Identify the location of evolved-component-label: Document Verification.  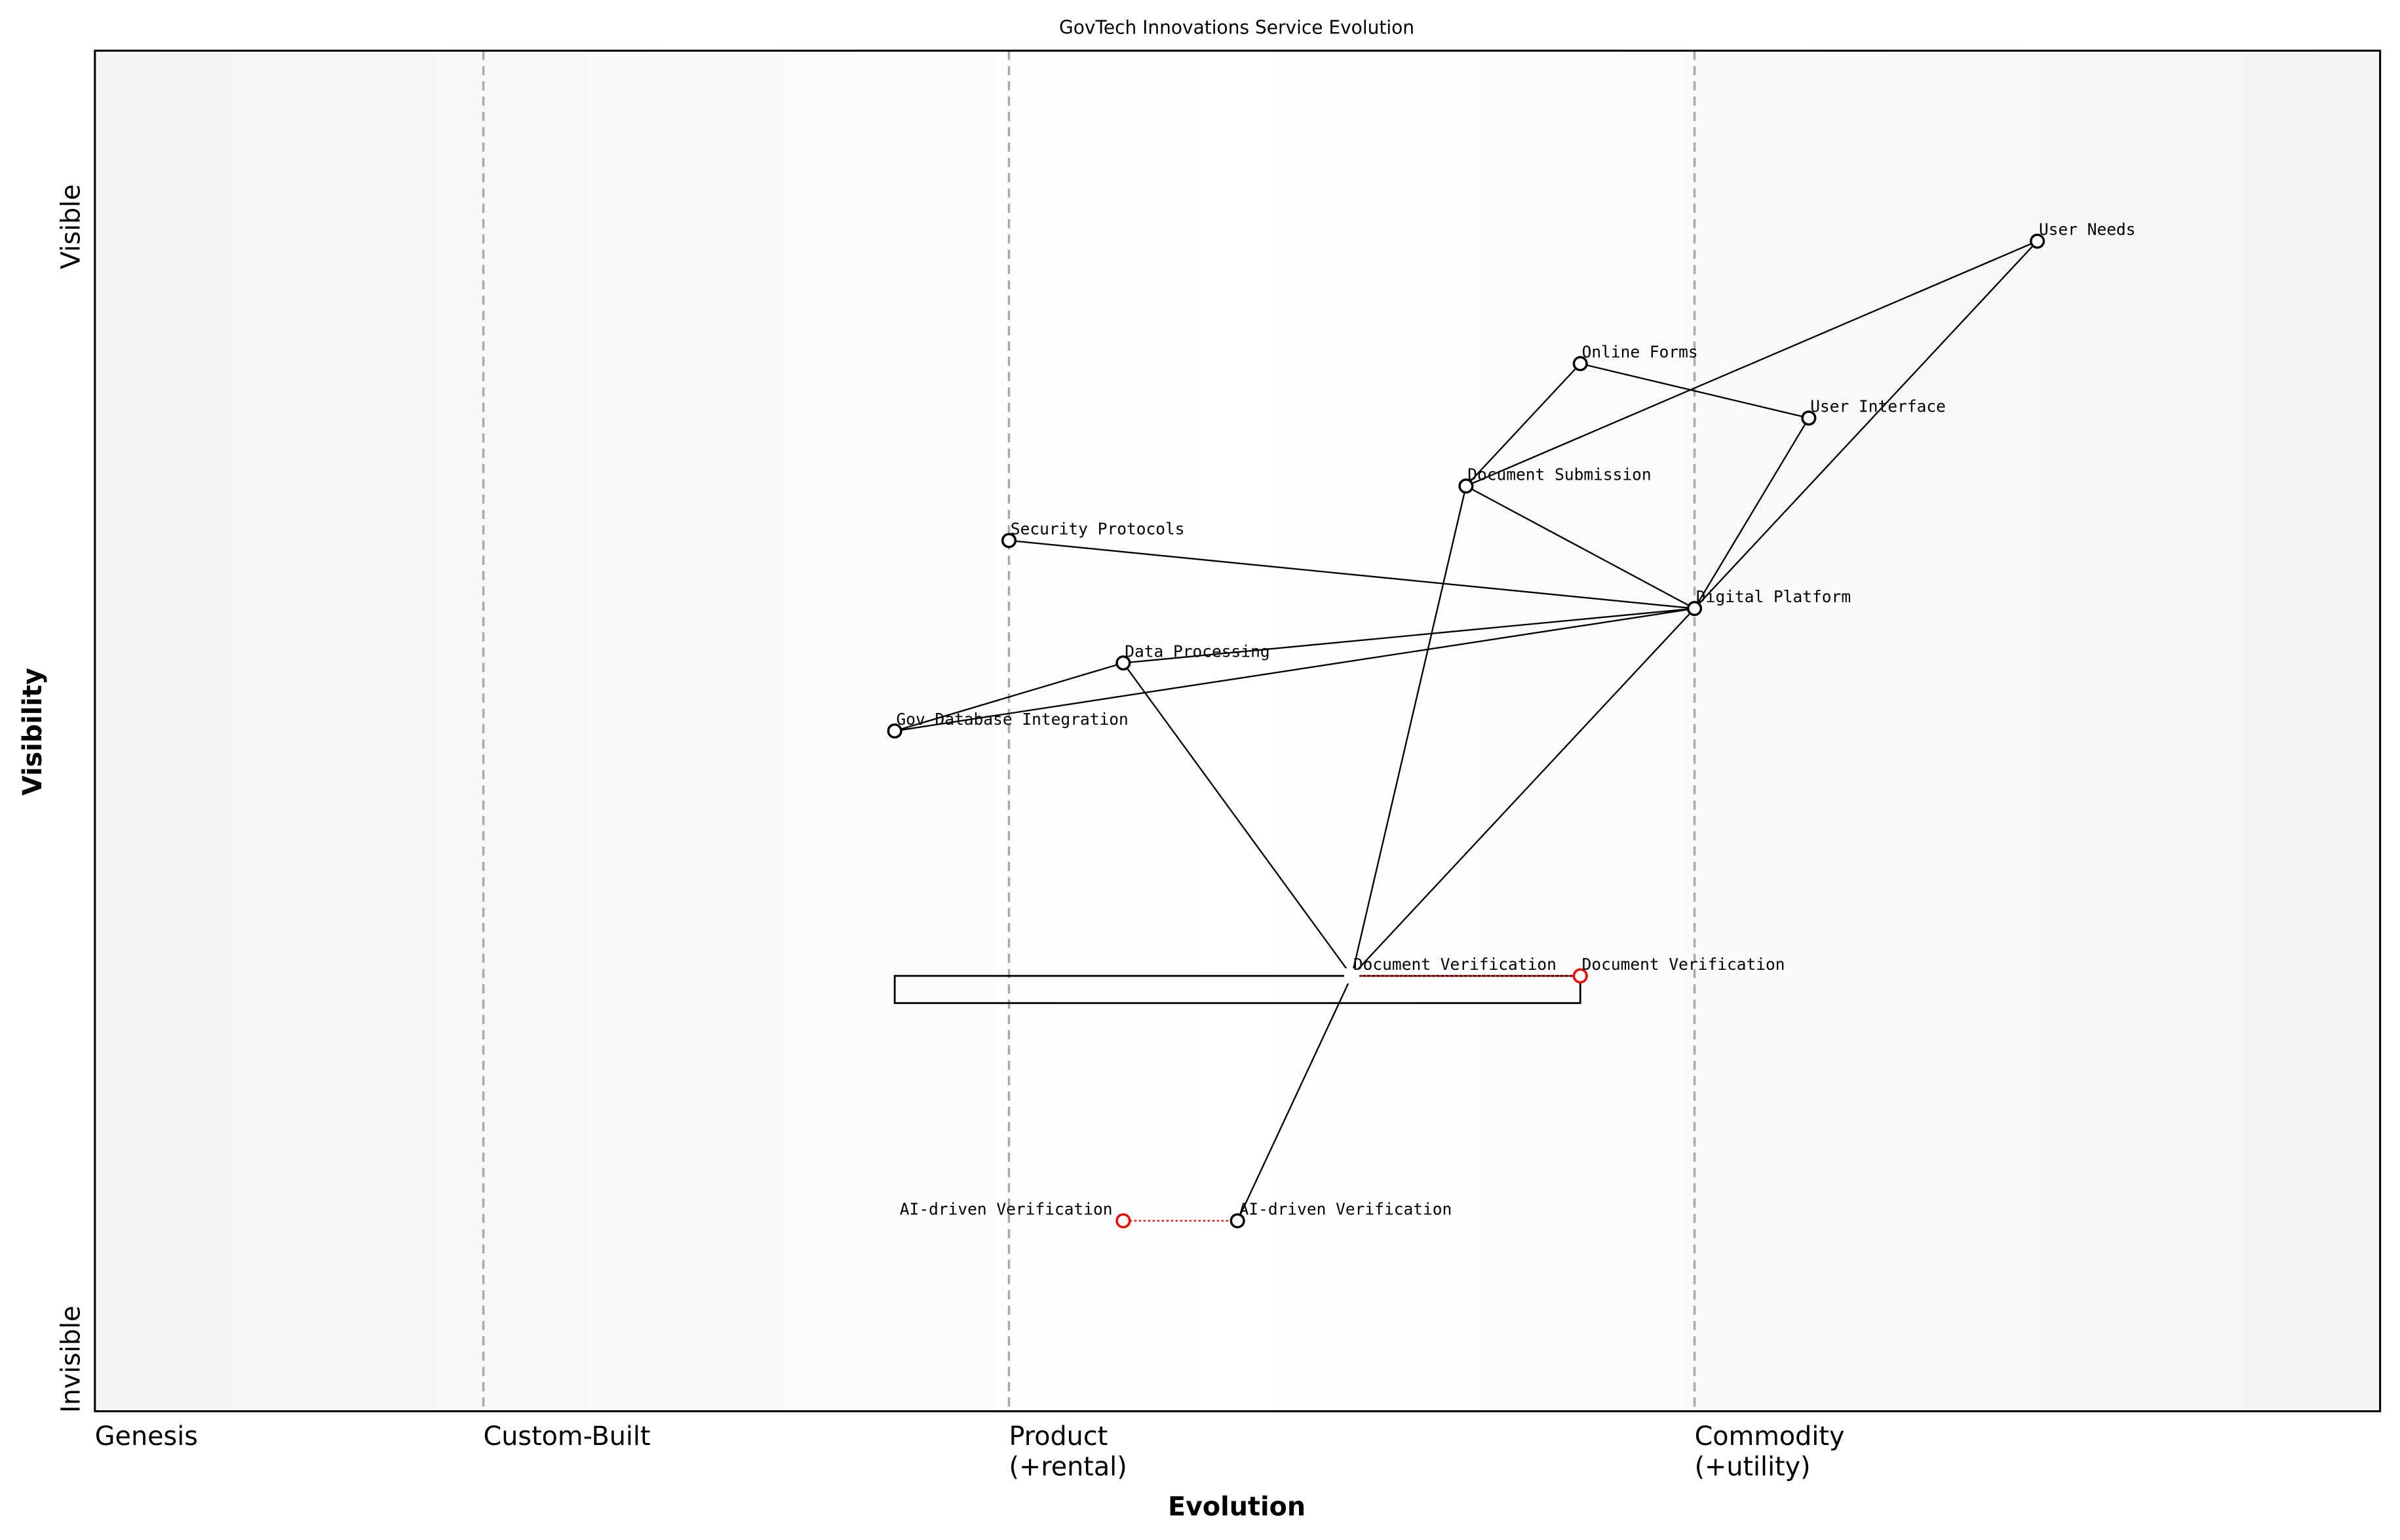
(1683, 964).